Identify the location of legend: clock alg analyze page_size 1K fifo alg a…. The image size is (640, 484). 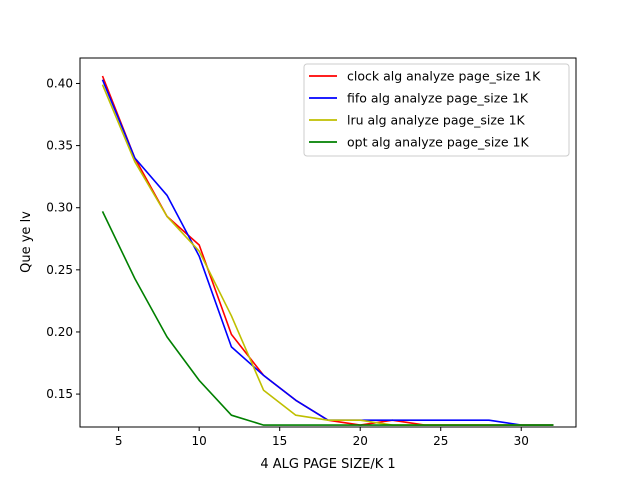
(436, 110).